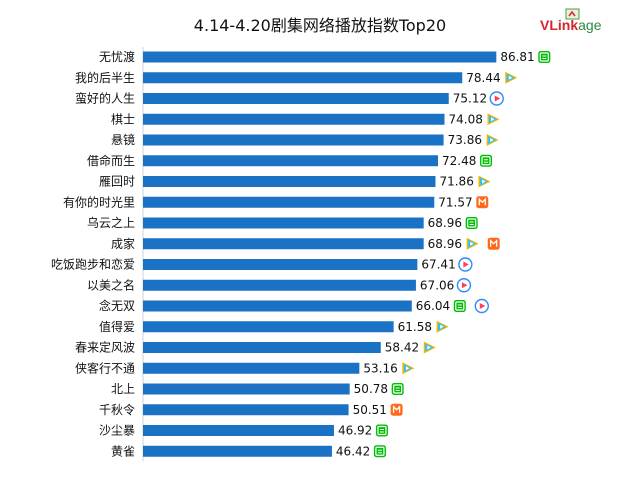 The image size is (640, 484). I want to click on category-label: 春来定风波, so click(105, 347).